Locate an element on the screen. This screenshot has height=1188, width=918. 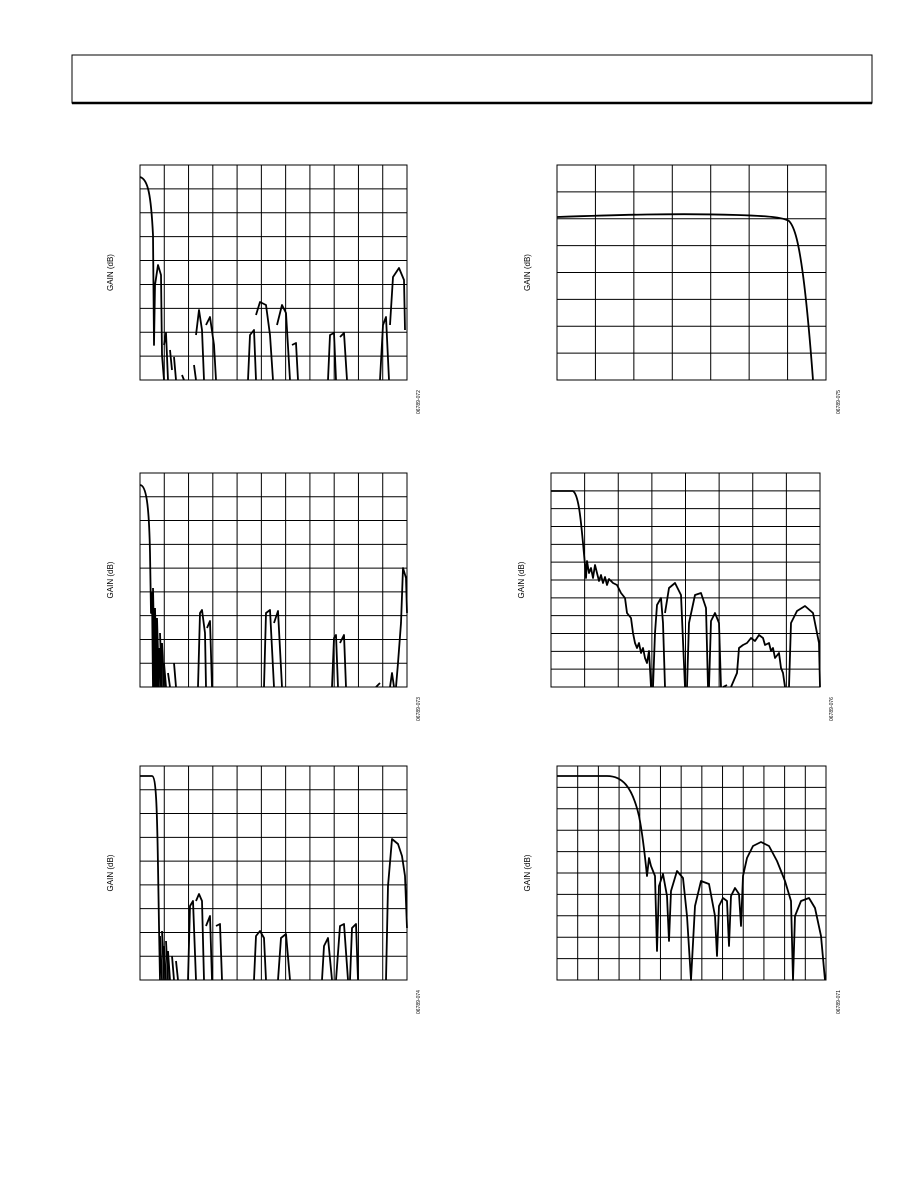
figure-id: 06789-073 is located at coordinates (419, 709).